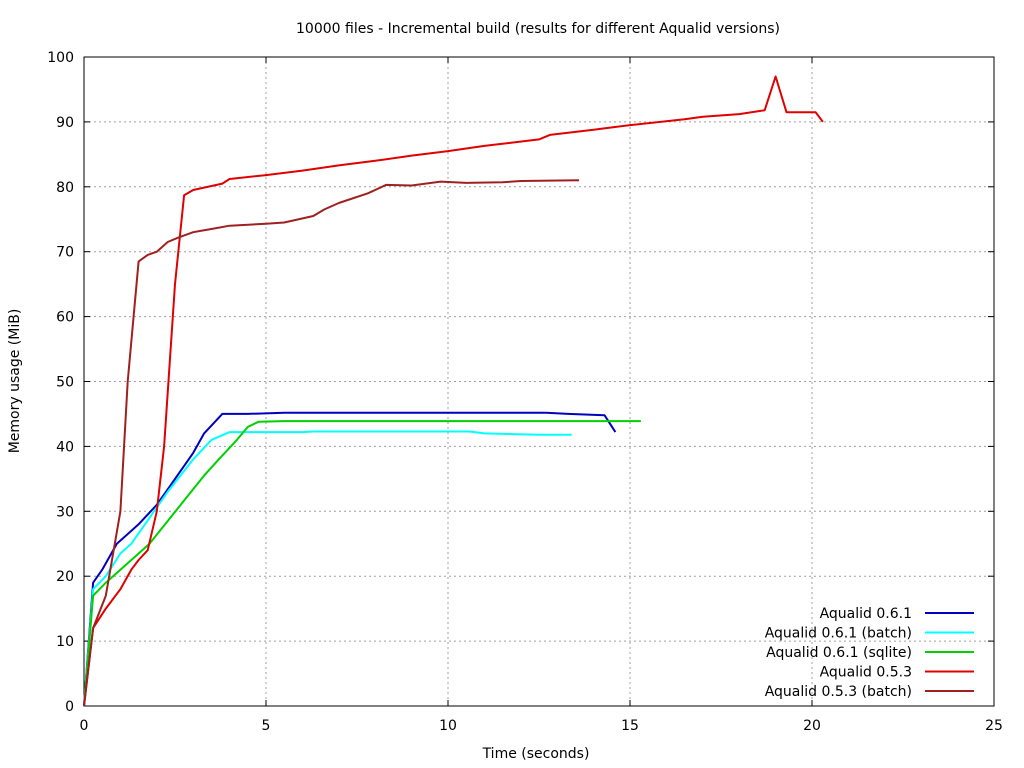 Image resolution: width=1024 pixels, height=768 pixels. What do you see at coordinates (84, 726) in the screenshot?
I see `x-tick-label: 0` at bounding box center [84, 726].